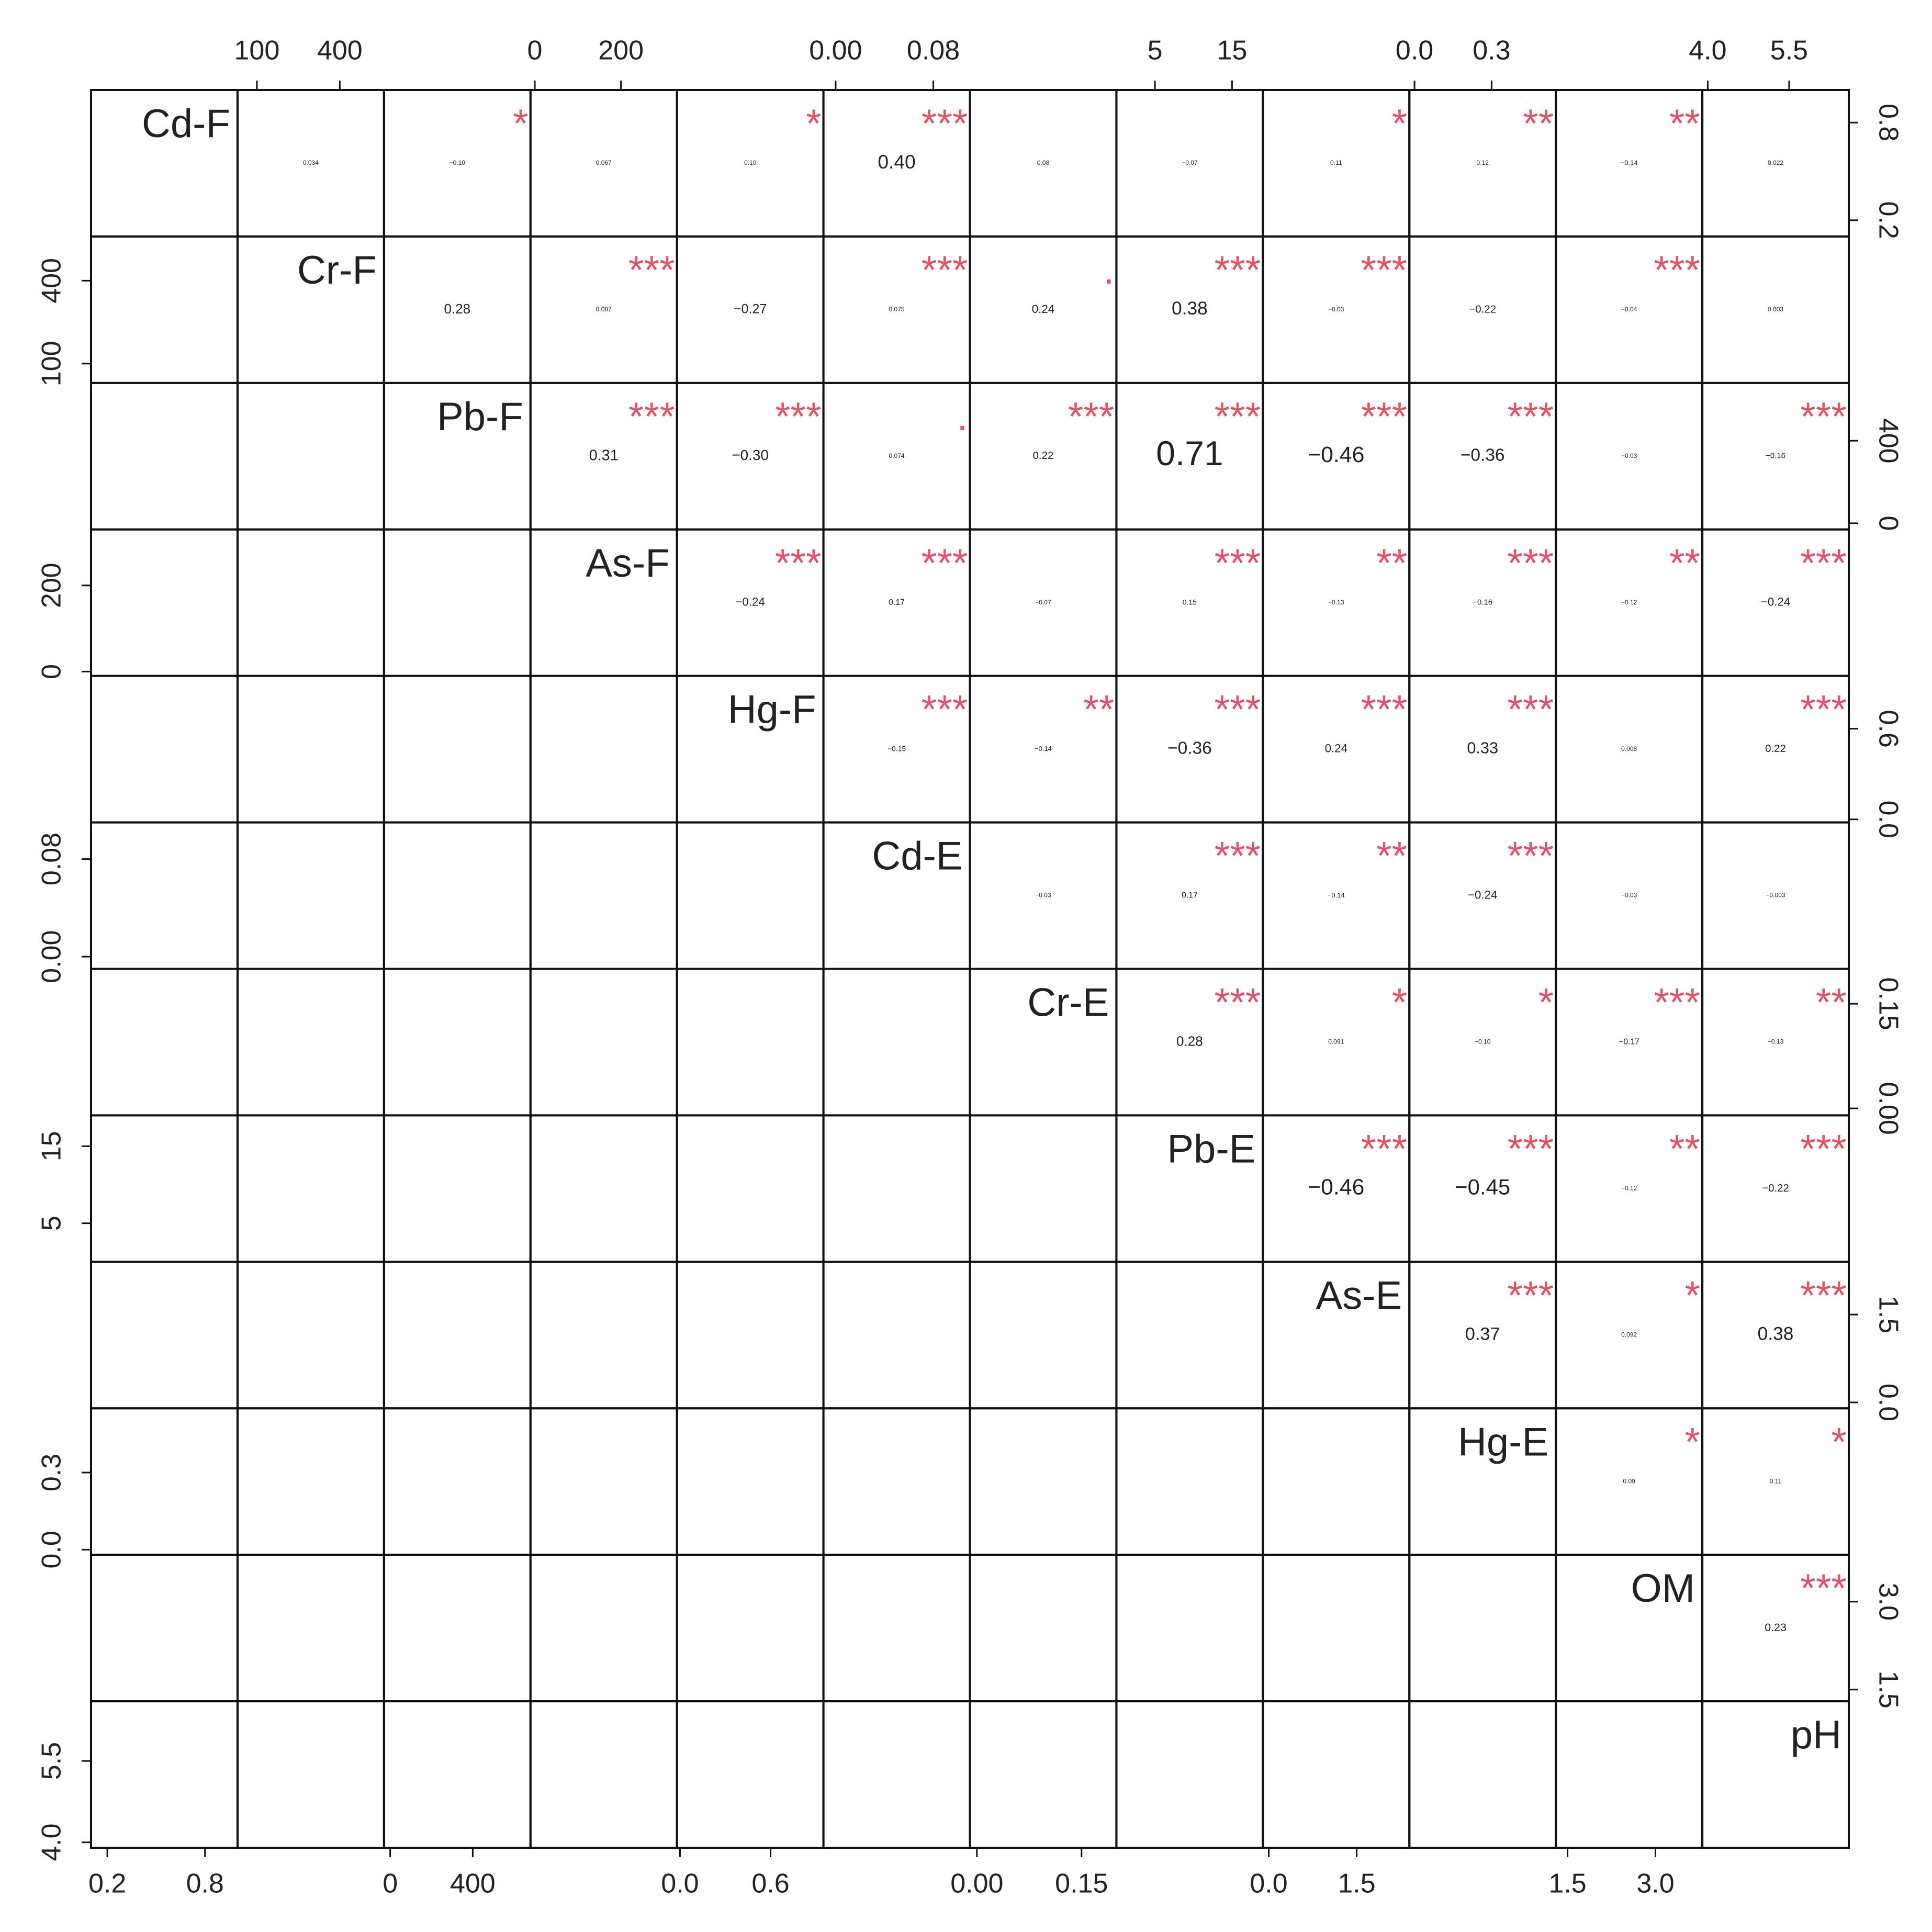  I want to click on correlation-value: 0.28, so click(457, 309).